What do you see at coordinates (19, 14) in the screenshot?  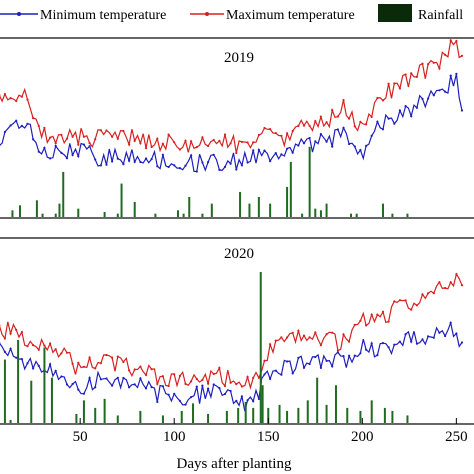 I see `legend-min-marker` at bounding box center [19, 14].